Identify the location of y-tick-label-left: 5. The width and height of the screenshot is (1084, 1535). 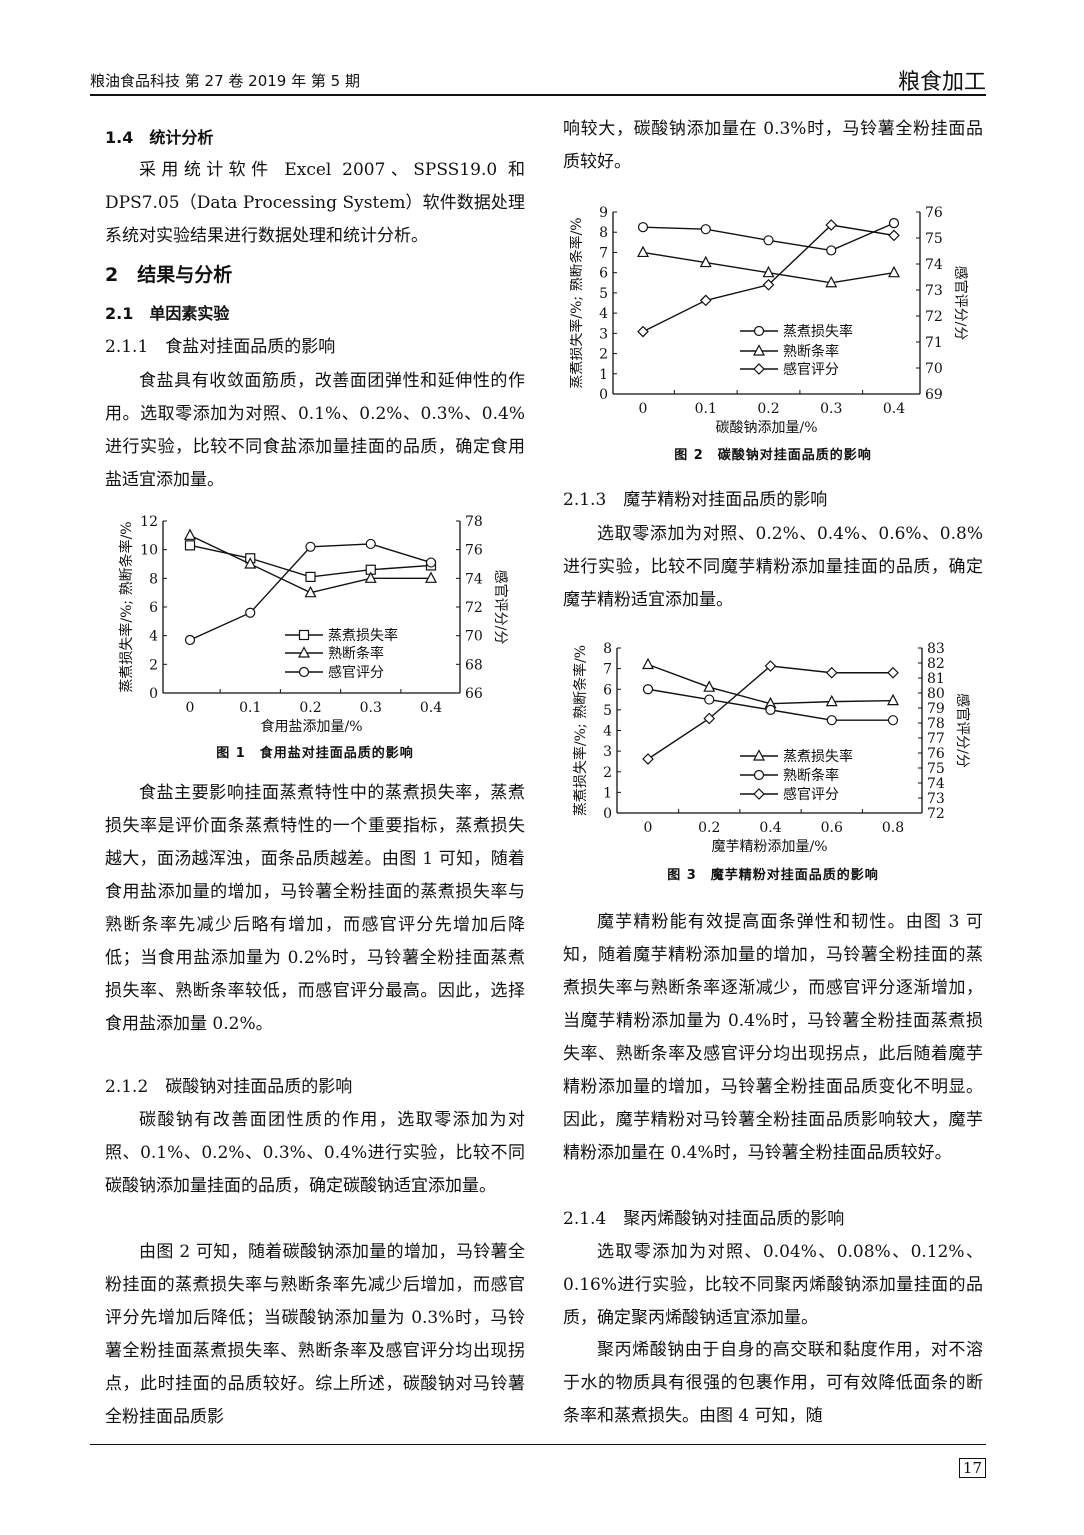
(603, 294).